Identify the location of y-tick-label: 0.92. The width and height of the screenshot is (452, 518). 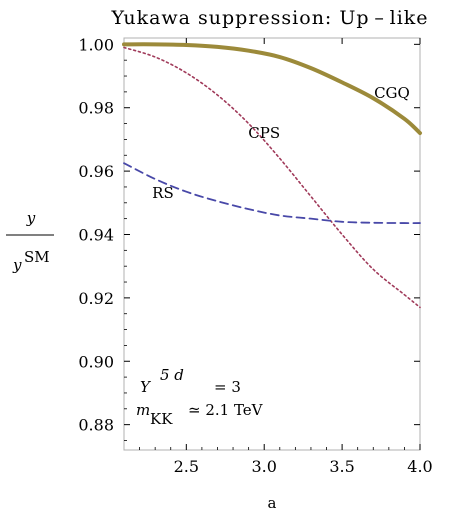
(96, 298).